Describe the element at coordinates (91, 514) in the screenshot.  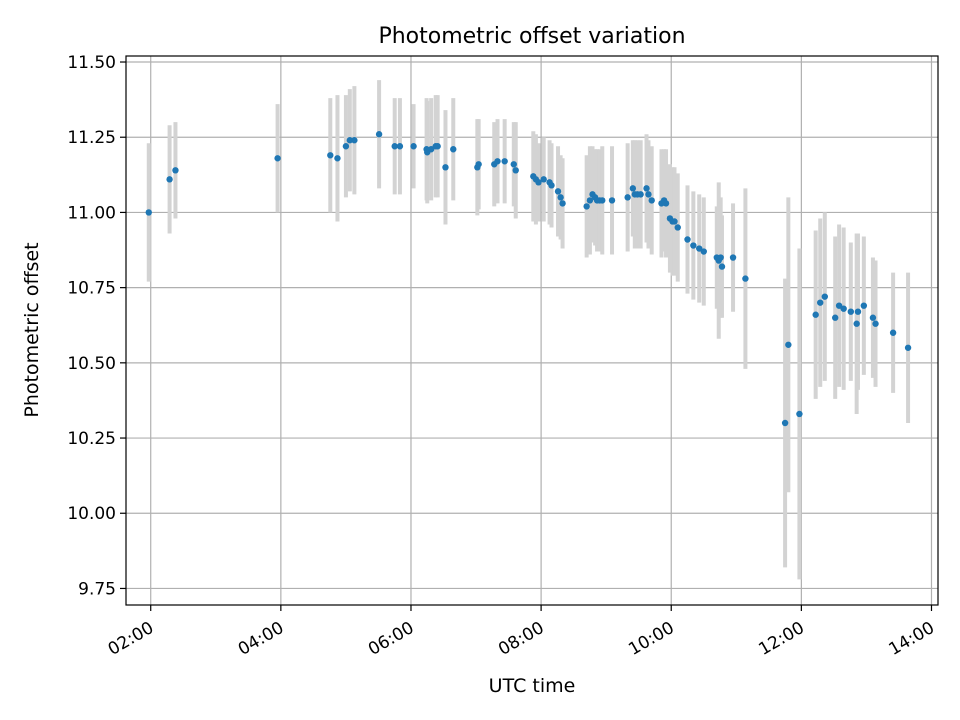
I see `y-tick-label: 10.00` at that location.